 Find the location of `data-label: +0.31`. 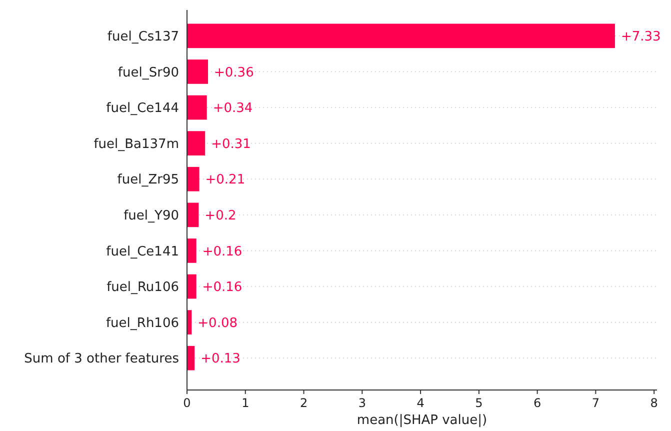

data-label: +0.31 is located at coordinates (231, 144).